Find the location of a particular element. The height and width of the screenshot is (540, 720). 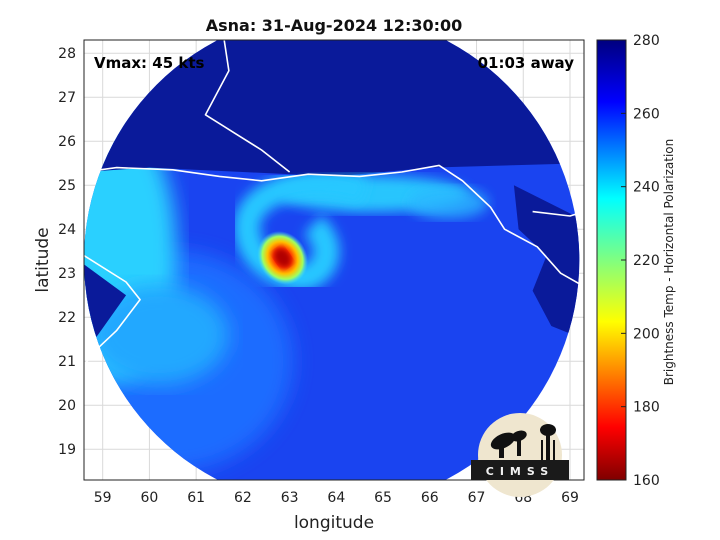

chart-title: Asna: 31-Aug-2024 12:30:00 is located at coordinates (334, 25).